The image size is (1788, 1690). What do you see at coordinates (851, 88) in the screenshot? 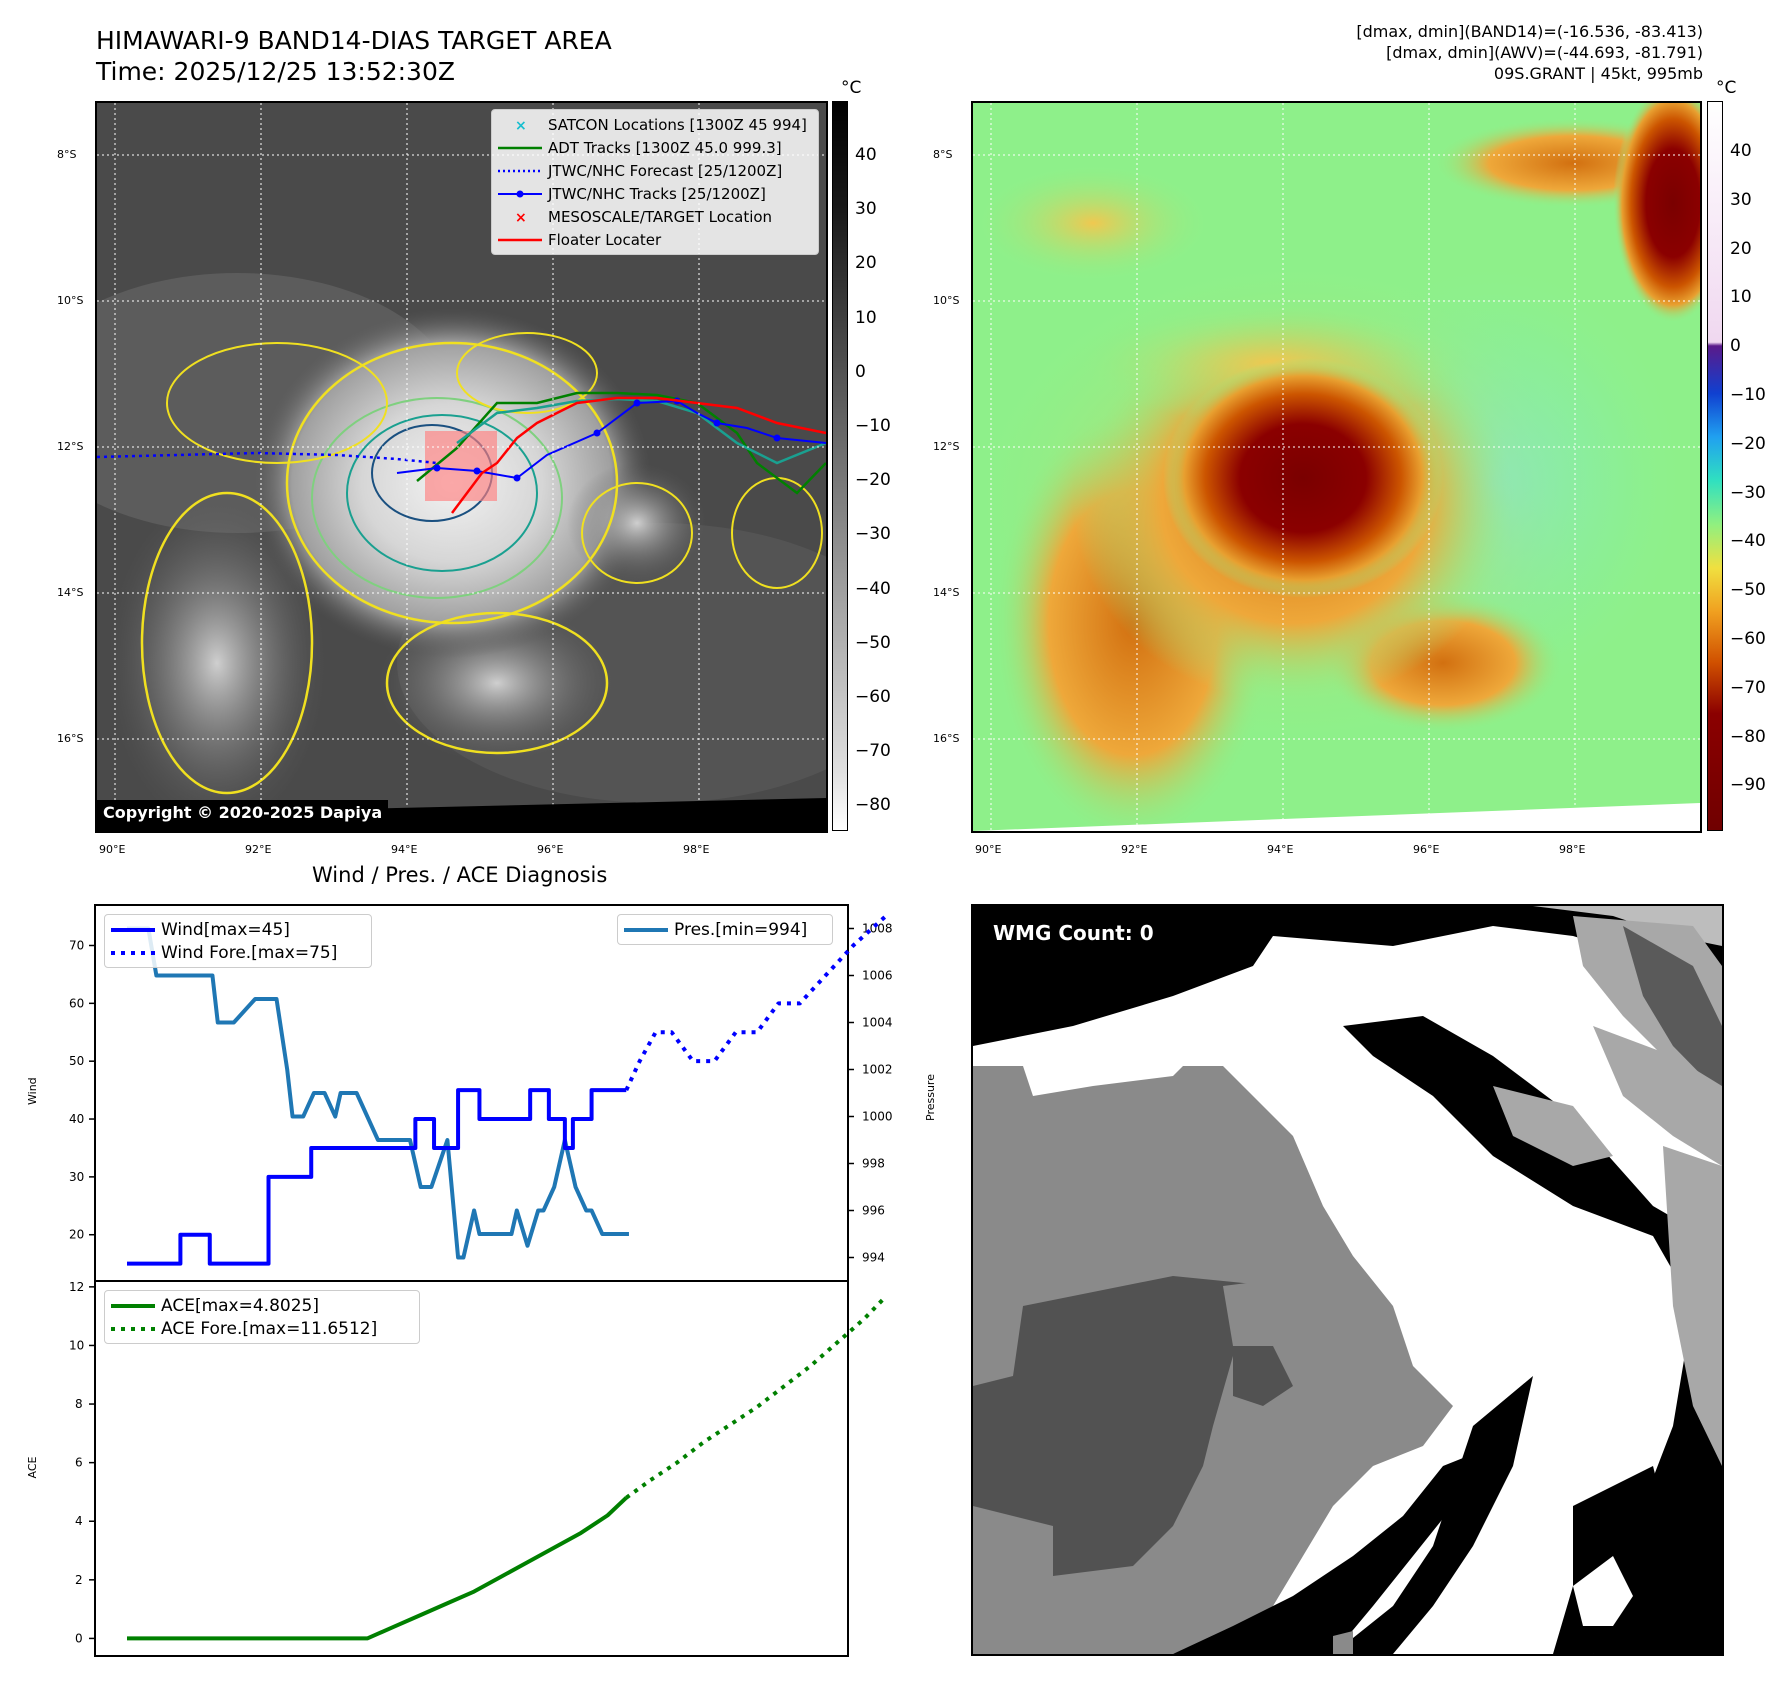
I see `ir-colorbar-unit: °C` at bounding box center [851, 88].